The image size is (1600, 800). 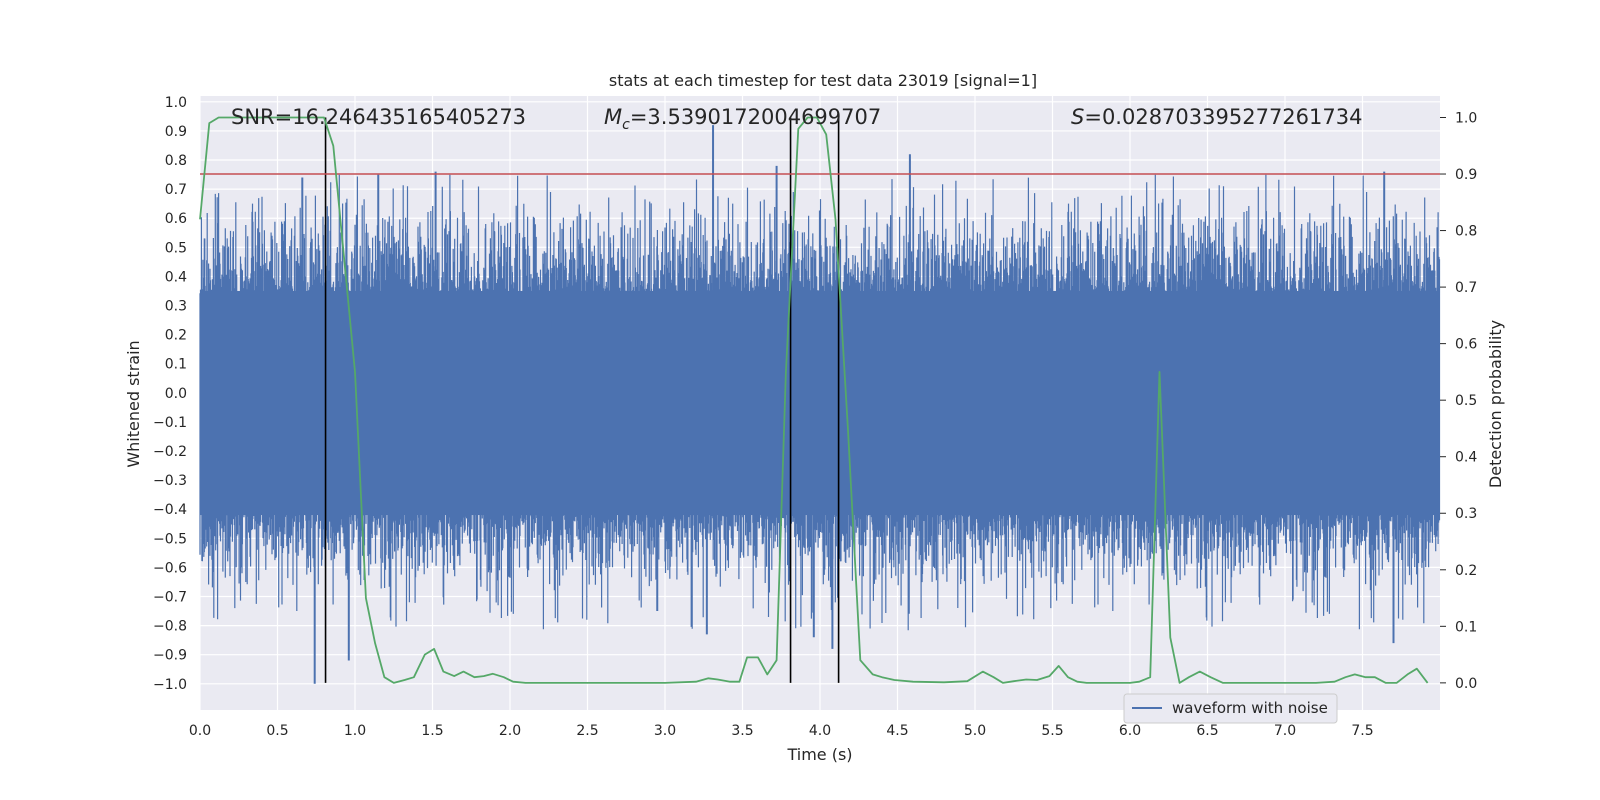 What do you see at coordinates (176, 365) in the screenshot?
I see `left-y-tick-label-9: 0.1` at bounding box center [176, 365].